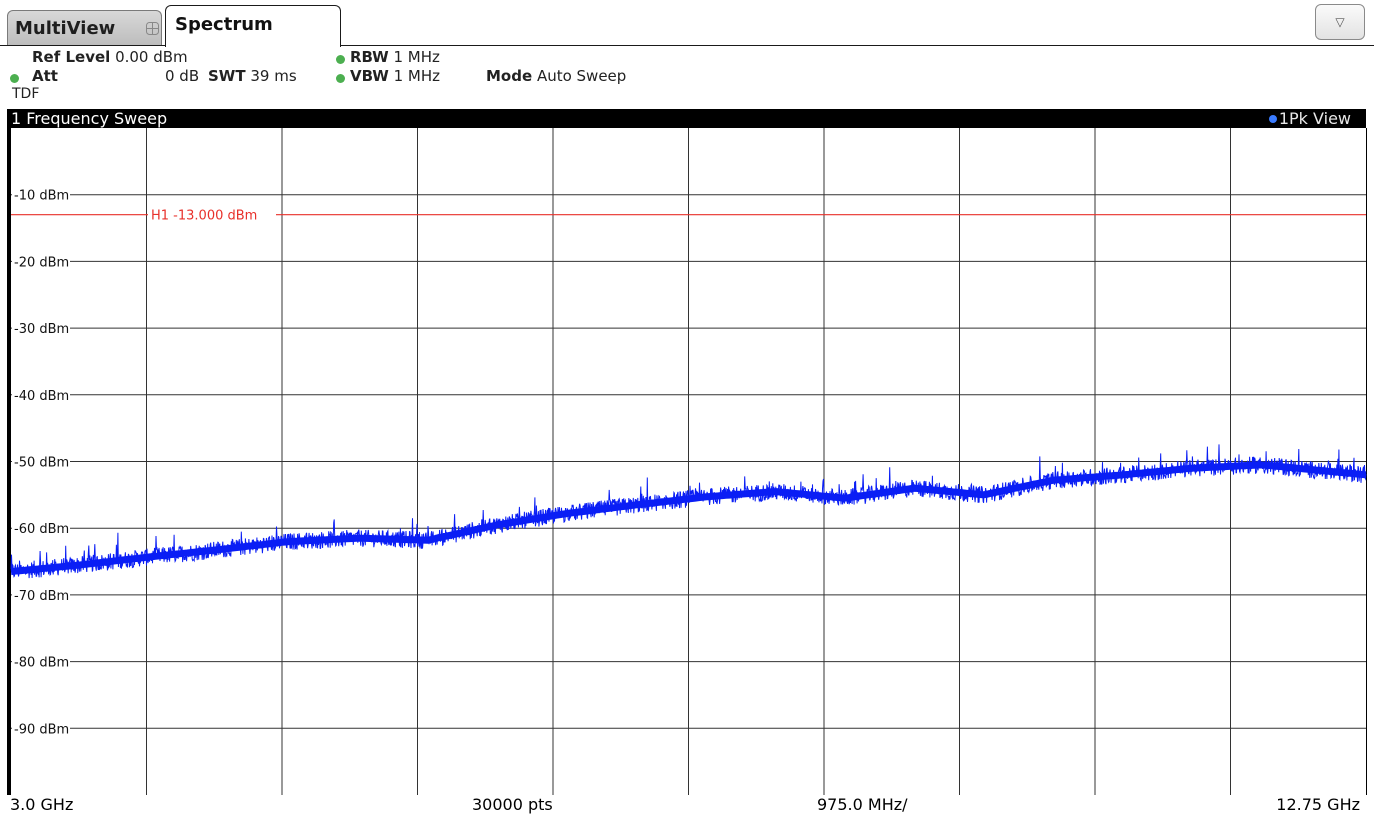 Image resolution: width=1374 pixels, height=814 pixels. What do you see at coordinates (42, 804) in the screenshot?
I see `start-frequency: 3.0 GHz` at bounding box center [42, 804].